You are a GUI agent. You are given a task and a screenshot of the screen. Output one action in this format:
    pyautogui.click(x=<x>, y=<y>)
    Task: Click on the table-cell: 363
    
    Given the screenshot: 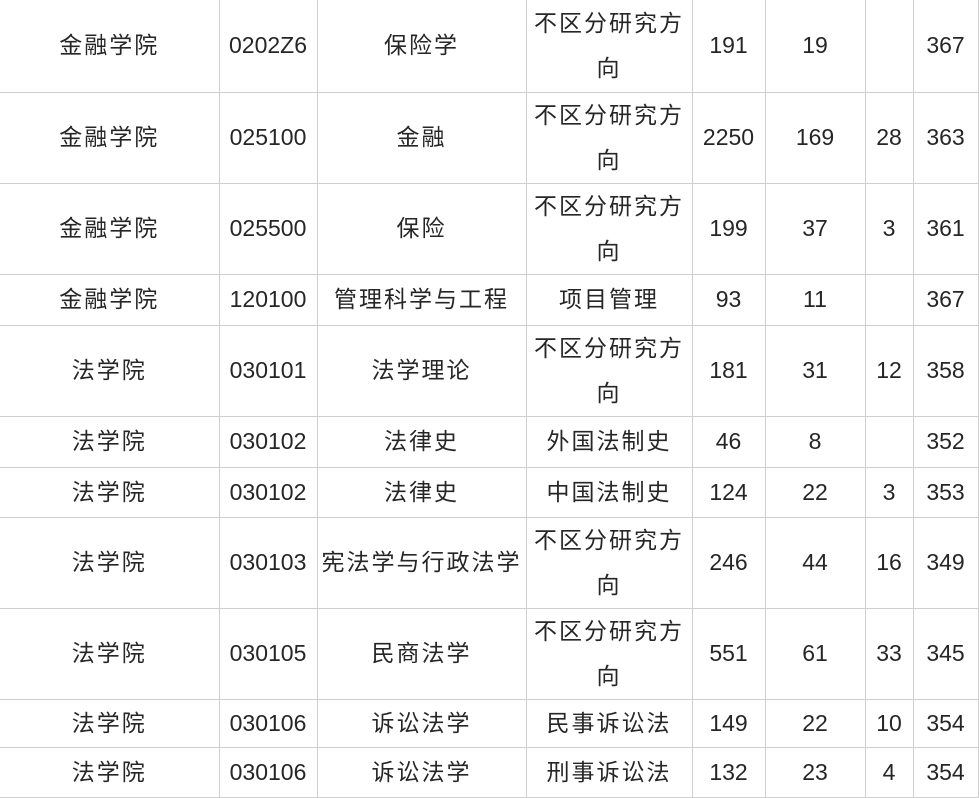 What is the action you would take?
    pyautogui.click(x=946, y=138)
    